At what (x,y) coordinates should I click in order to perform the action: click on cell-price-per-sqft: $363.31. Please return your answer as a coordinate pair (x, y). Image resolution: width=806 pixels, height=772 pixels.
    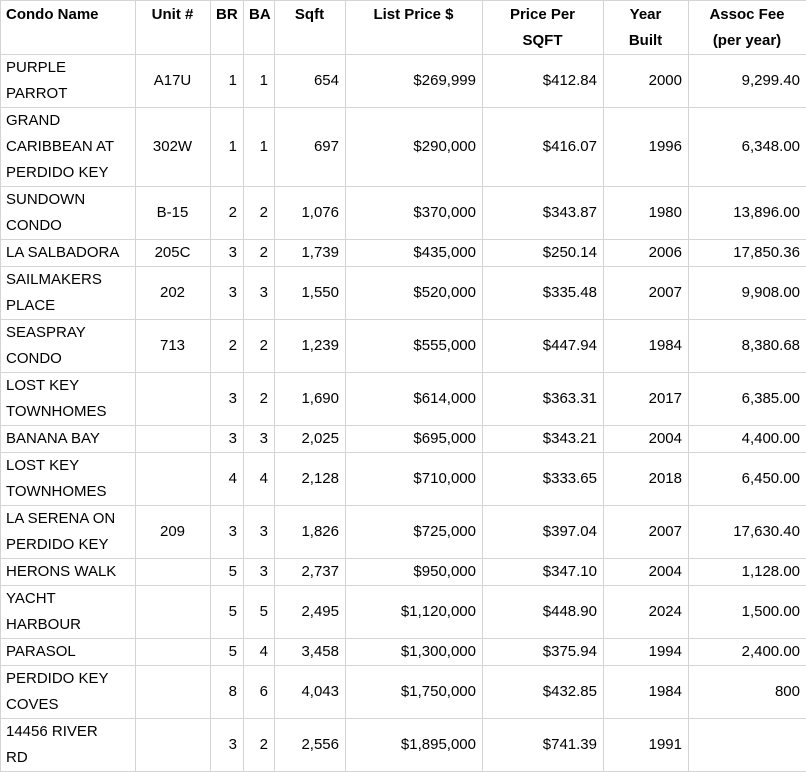
    Looking at the image, I should click on (543, 399).